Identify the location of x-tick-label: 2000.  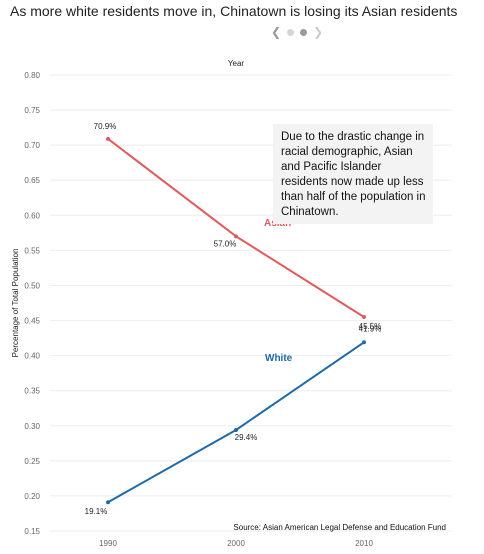
(236, 543).